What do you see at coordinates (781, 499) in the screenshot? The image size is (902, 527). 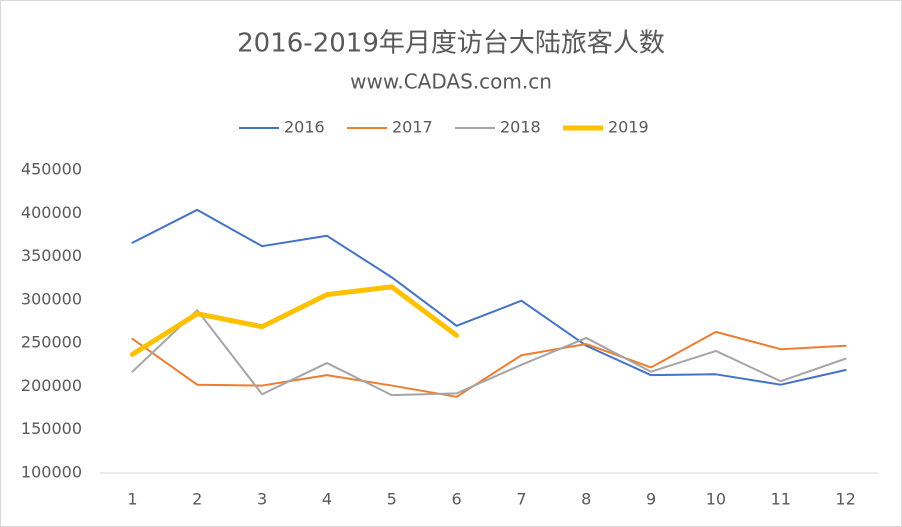 I see `x-tick-label: 11` at bounding box center [781, 499].